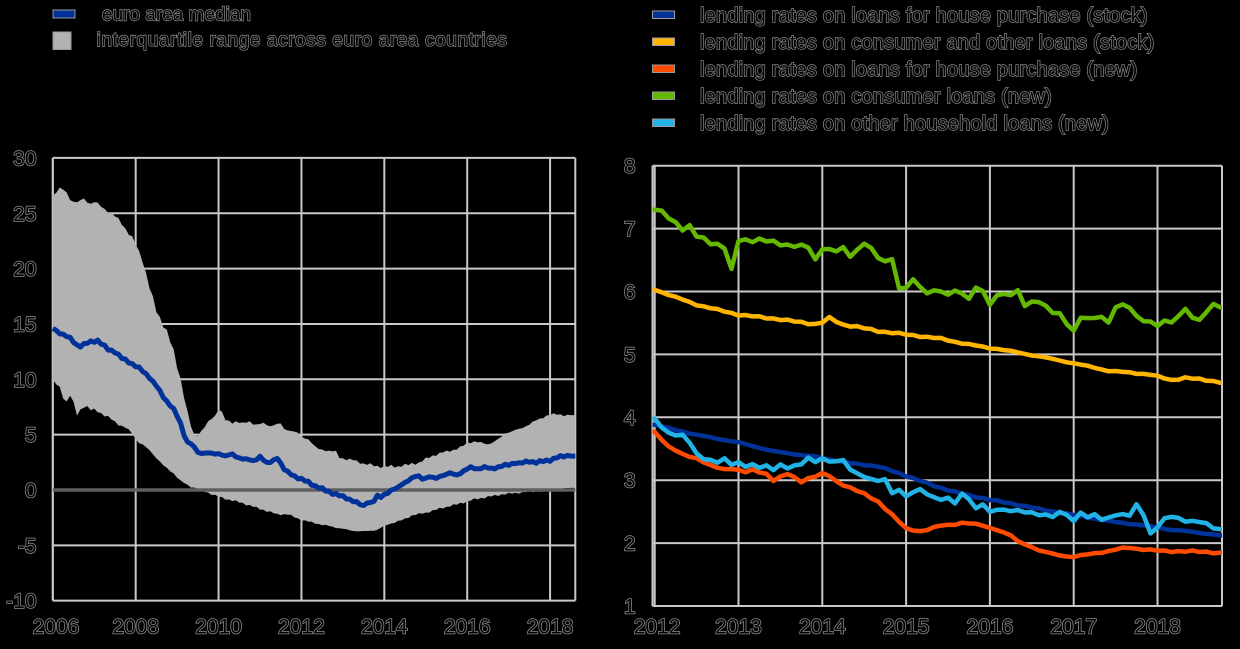 This screenshot has width=1240, height=649. I want to click on svg-text:lending rates on consumer loan: lending rates on consumer loans (new), so click(876, 97).